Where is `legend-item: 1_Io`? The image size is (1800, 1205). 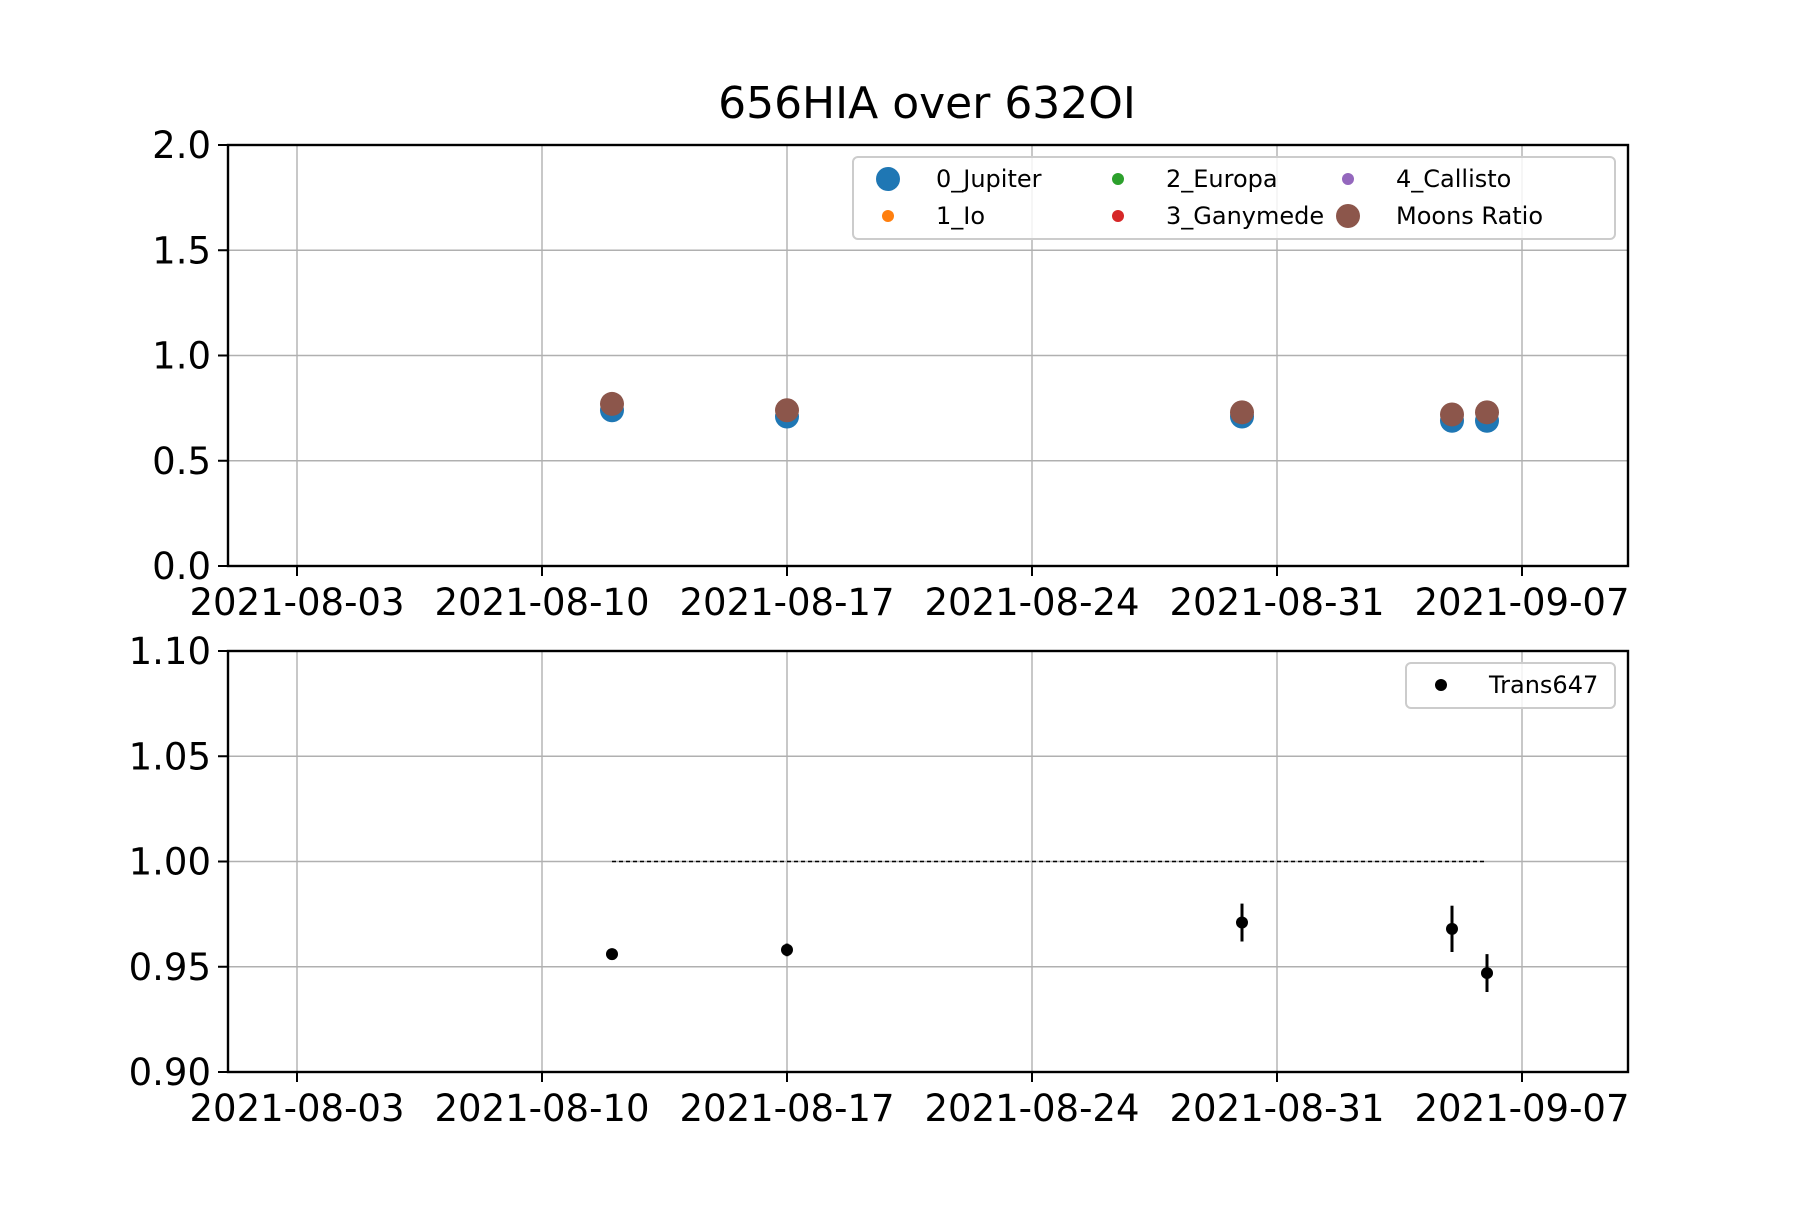
legend-item: 1_Io is located at coordinates (933, 216).